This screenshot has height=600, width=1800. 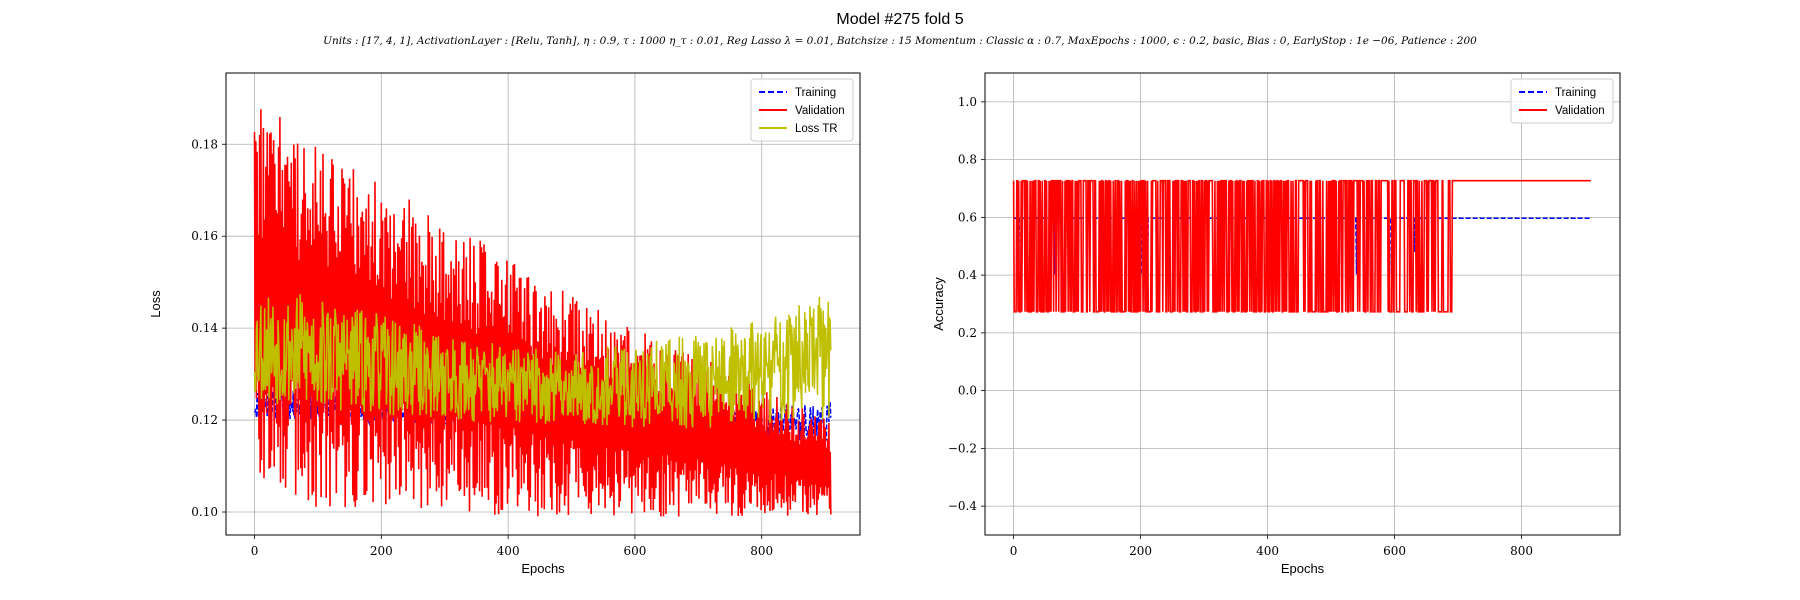 What do you see at coordinates (816, 129) in the screenshot?
I see `legend-label: Loss TR` at bounding box center [816, 129].